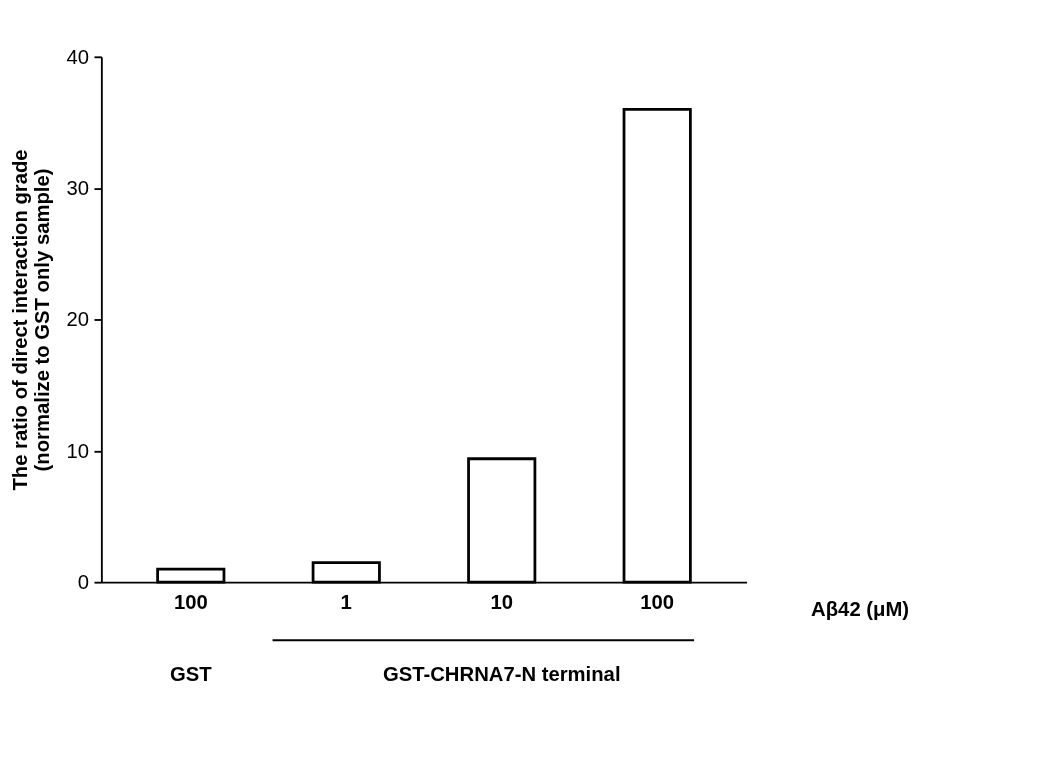 This screenshot has height=767, width=1048. I want to click on y-tick-label: 0, so click(83, 582).